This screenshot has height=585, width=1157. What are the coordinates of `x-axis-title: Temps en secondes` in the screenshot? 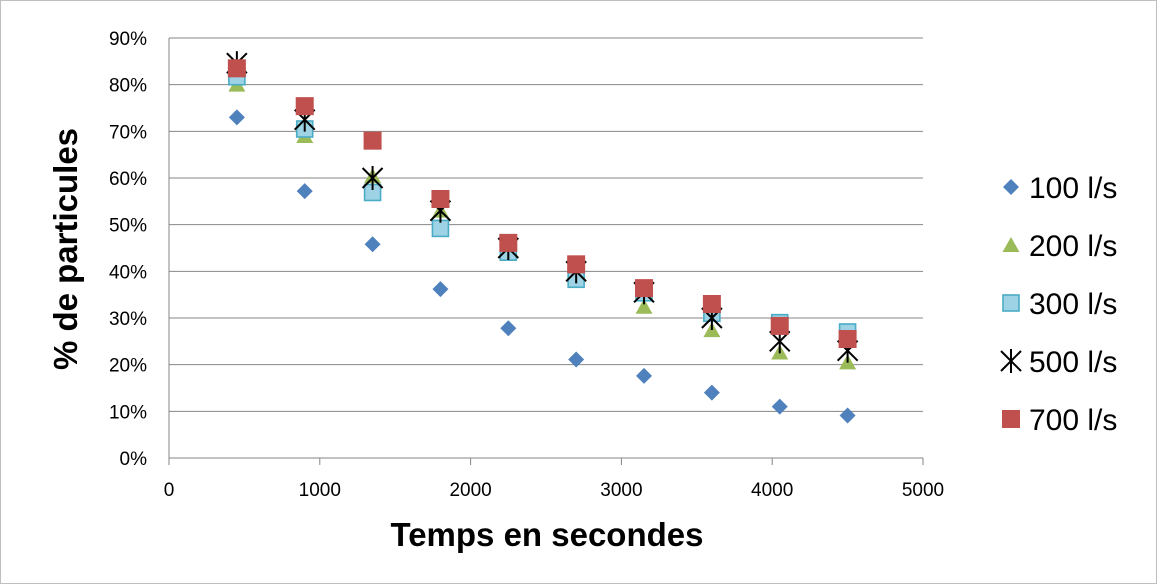 It's located at (546, 534).